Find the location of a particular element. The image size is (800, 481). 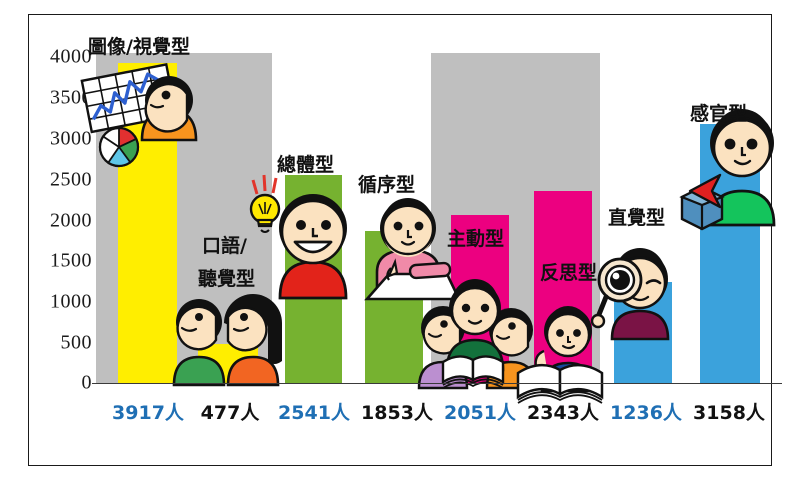

category-label-verbal-line2: 聽覺型 is located at coordinates (227, 279).